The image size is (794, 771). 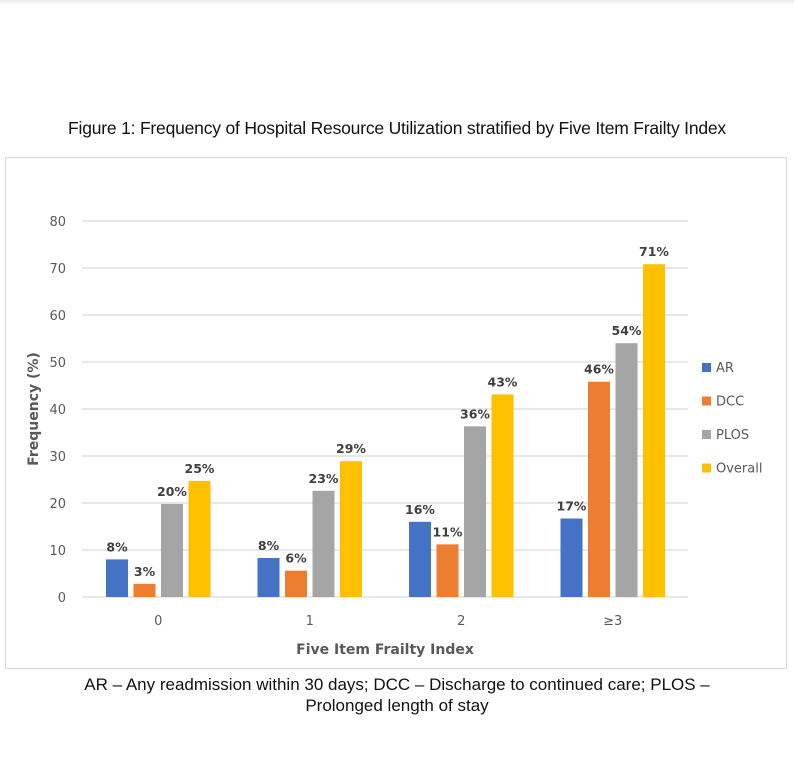 What do you see at coordinates (599, 369) in the screenshot?
I see `data-label: 46%` at bounding box center [599, 369].